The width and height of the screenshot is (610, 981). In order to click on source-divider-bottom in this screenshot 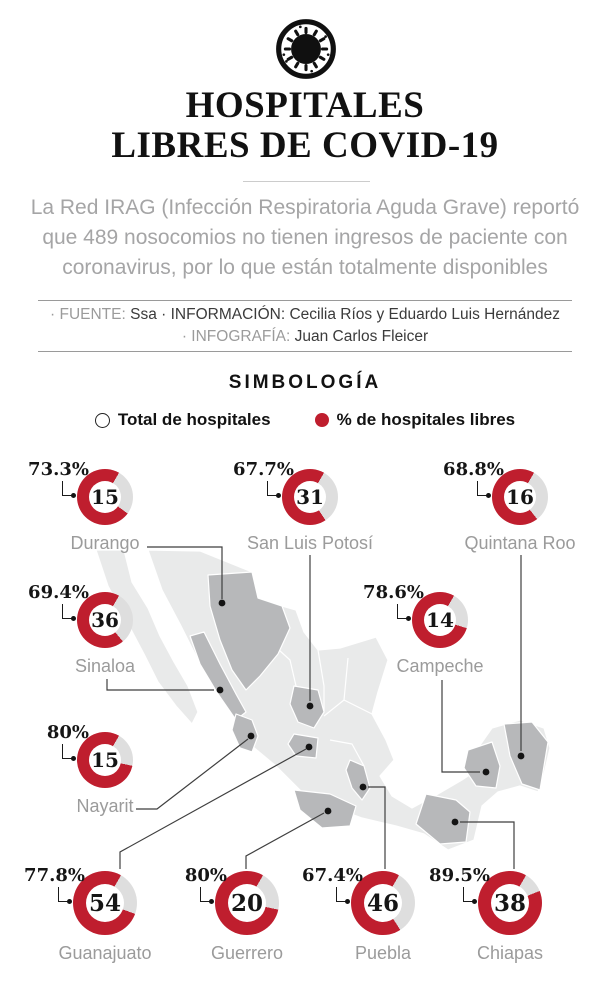, I will do `click(305, 351)`.